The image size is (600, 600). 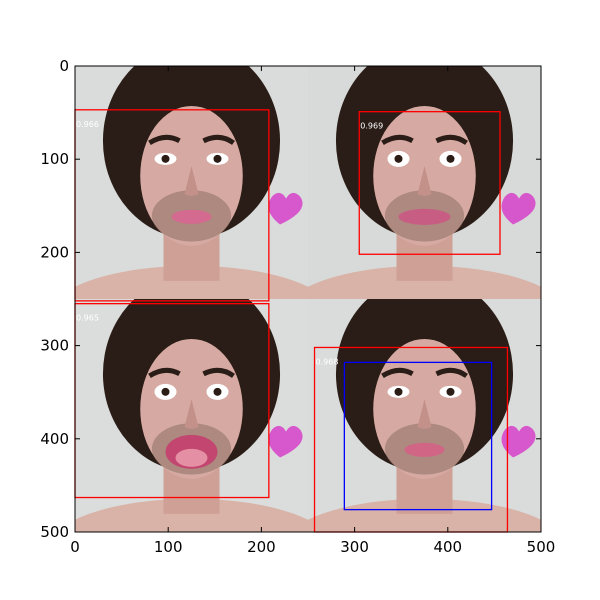 What do you see at coordinates (327, 361) in the screenshot?
I see `confidence-score: 0.968` at bounding box center [327, 361].